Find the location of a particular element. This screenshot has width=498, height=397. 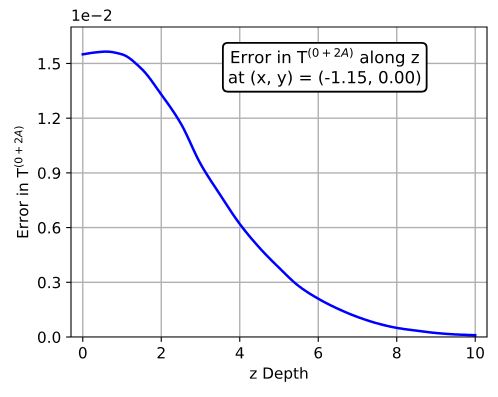

x-tick-label: 2 is located at coordinates (161, 352).